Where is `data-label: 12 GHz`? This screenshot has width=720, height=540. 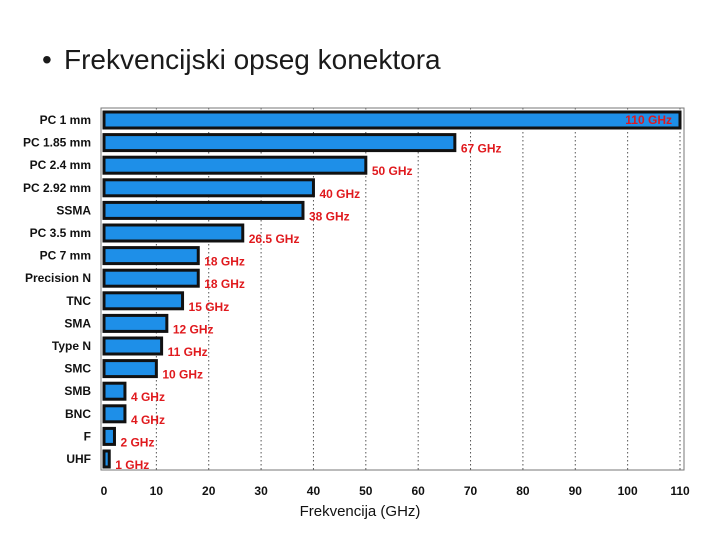 data-label: 12 GHz is located at coordinates (193, 329).